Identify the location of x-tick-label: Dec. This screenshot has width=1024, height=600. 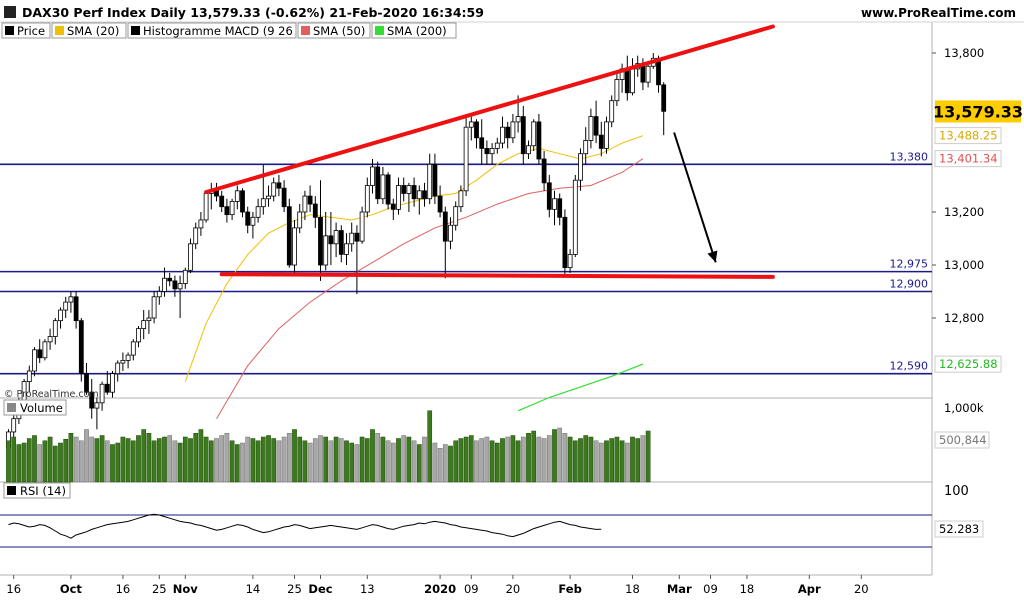
(320, 589).